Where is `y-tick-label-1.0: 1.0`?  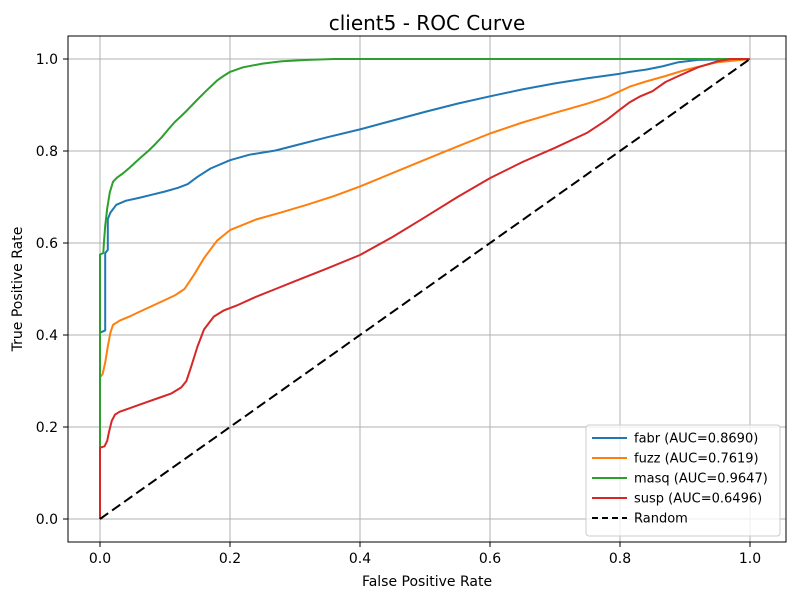
y-tick-label-1.0: 1.0 is located at coordinates (47, 60).